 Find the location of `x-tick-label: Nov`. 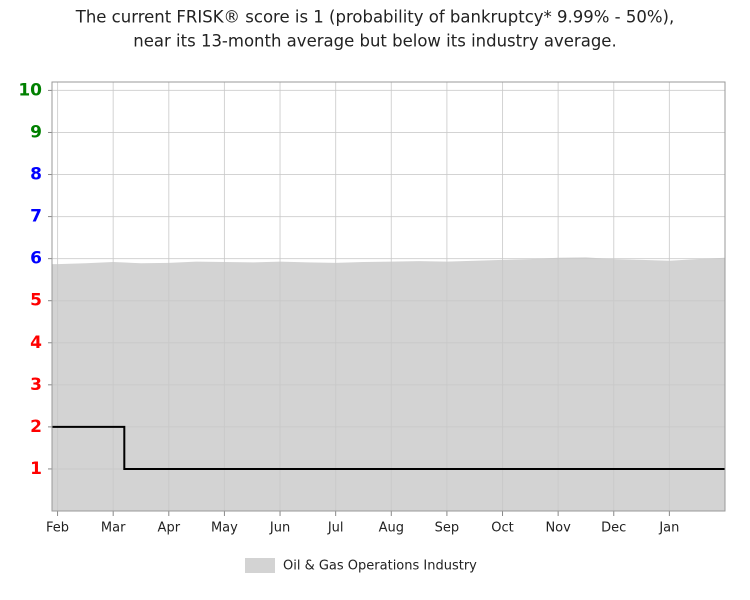

x-tick-label: Nov is located at coordinates (558, 528).